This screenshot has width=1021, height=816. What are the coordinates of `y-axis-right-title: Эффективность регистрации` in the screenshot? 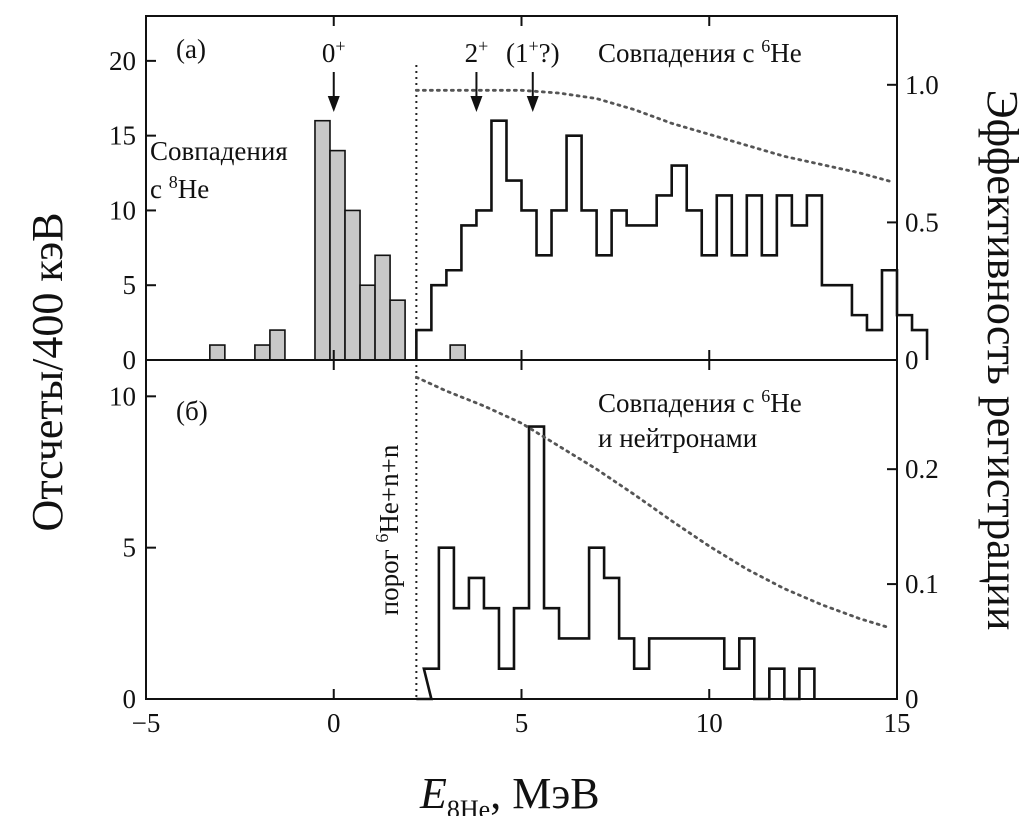 It's located at (999, 360).